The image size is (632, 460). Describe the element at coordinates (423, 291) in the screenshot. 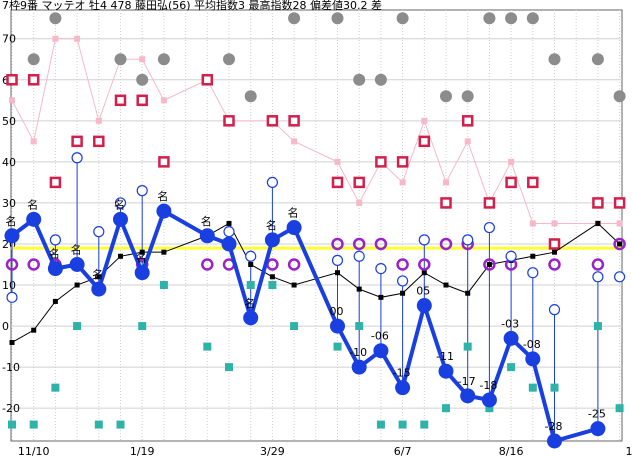

I see `main-point-label: 05` at that location.